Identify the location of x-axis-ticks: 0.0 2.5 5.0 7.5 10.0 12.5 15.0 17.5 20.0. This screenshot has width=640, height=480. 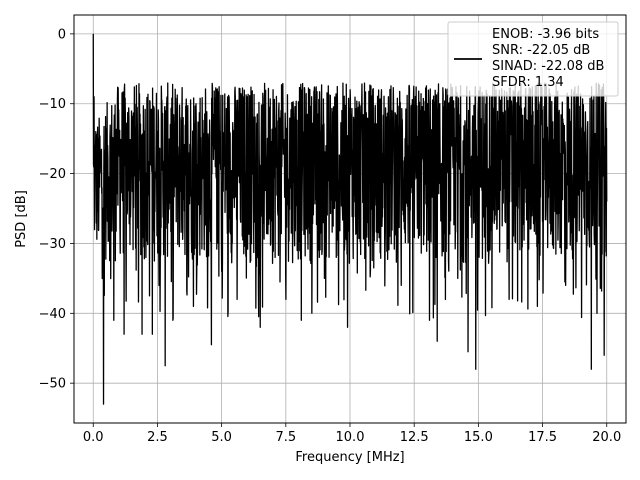
(352, 434).